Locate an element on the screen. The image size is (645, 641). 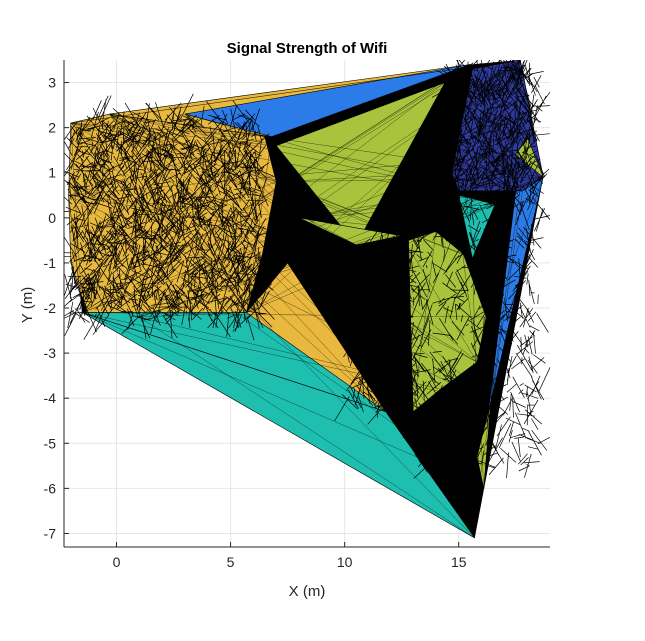
y-tick-label-0: -7 is located at coordinates (50, 533).